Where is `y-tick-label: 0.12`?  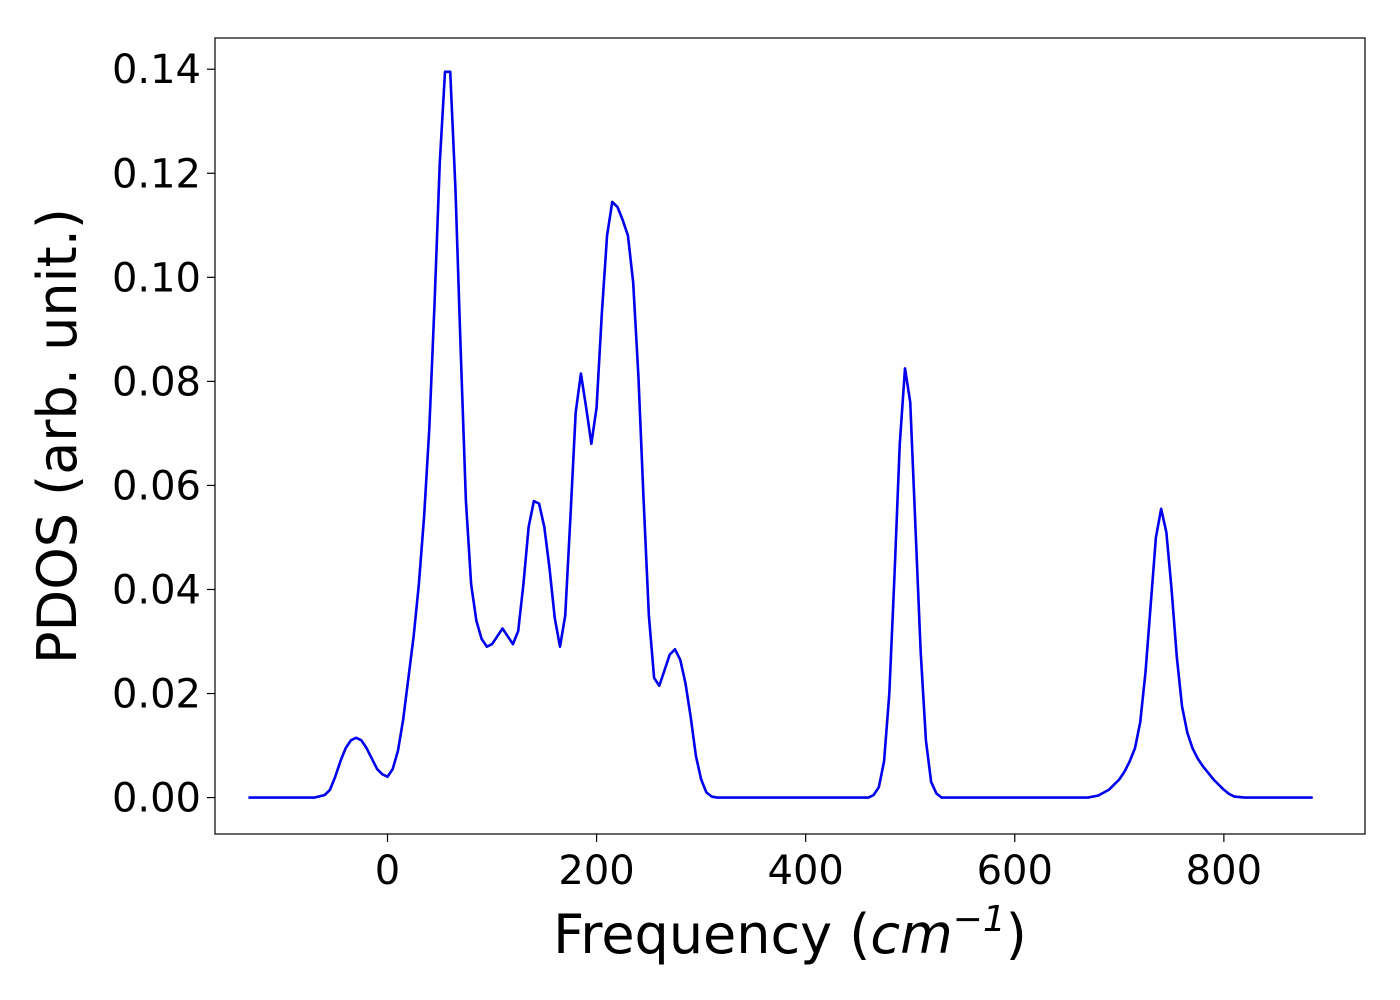 y-tick-label: 0.12 is located at coordinates (156, 174).